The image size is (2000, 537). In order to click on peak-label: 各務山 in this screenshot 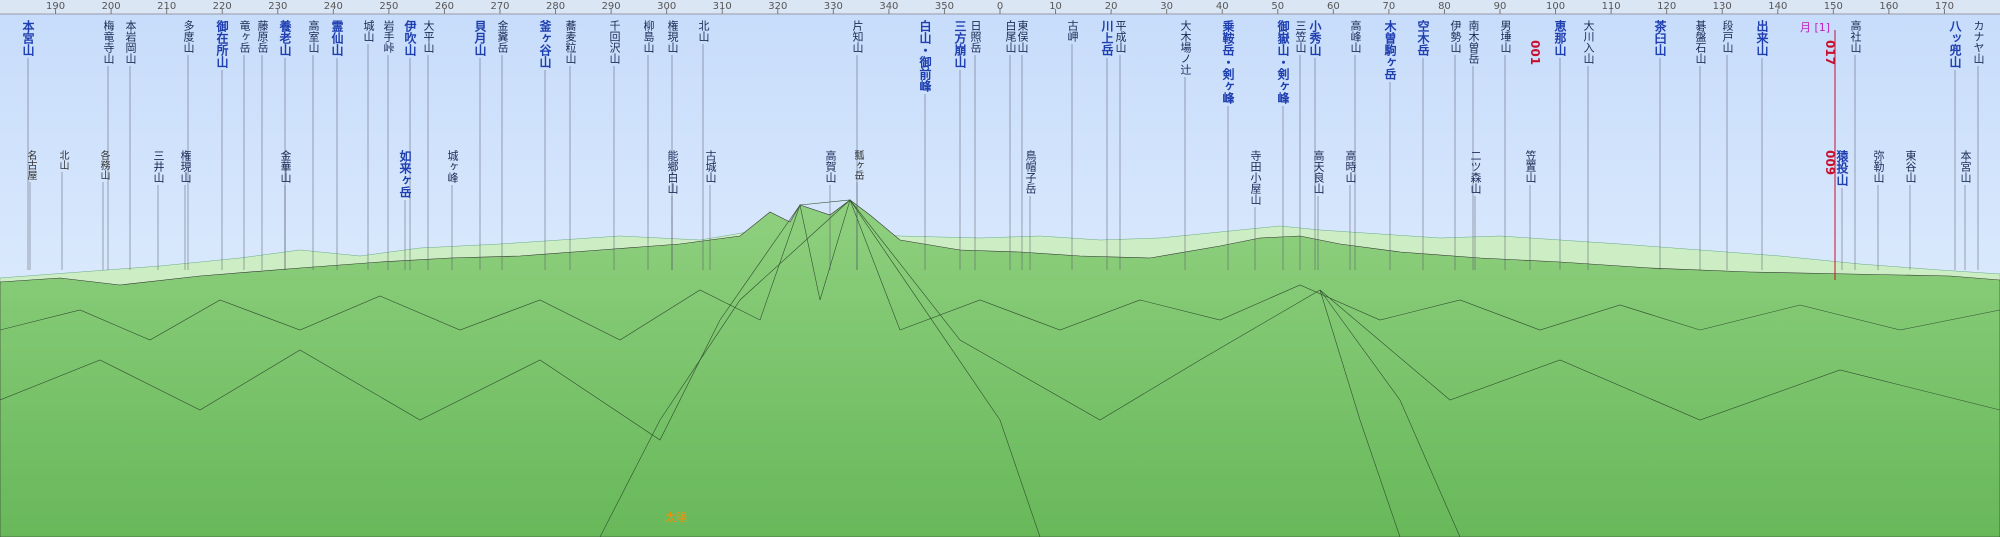, I will do `click(103, 165)`.